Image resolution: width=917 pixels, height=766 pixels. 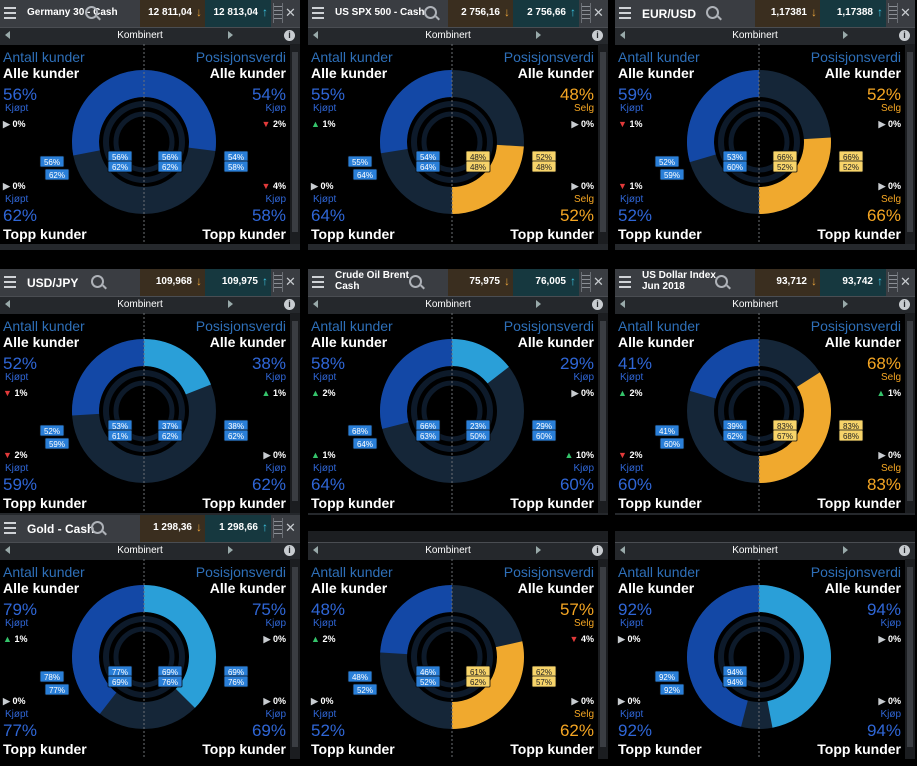 What do you see at coordinates (480, 282) in the screenshot?
I see `sell-price-button: 75,975 ↓` at bounding box center [480, 282].